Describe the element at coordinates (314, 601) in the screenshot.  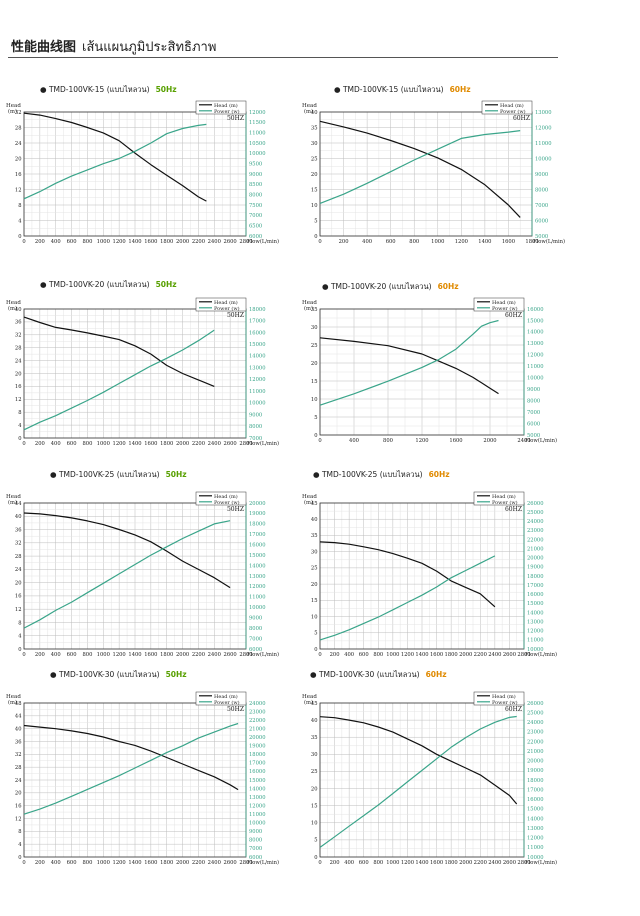
I see `y-tick-label: 15` at that location.